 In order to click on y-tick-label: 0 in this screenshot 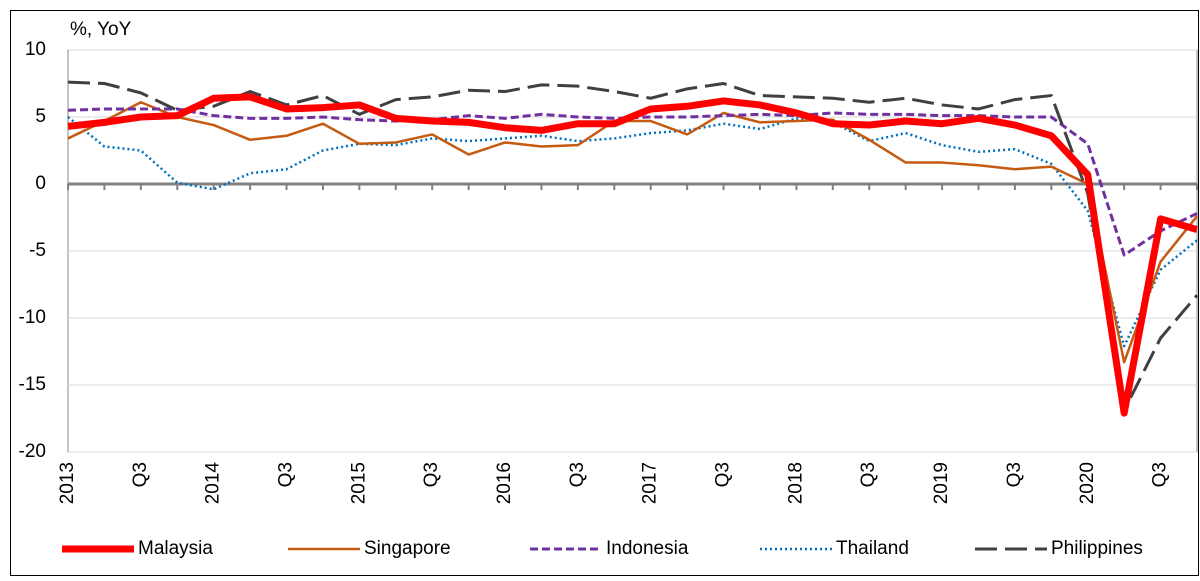, I will do `click(40, 183)`.